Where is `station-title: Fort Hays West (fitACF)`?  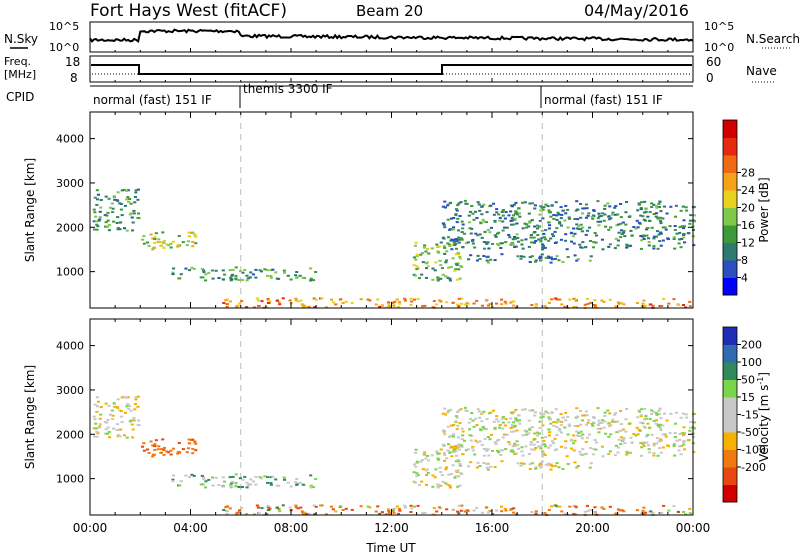
station-title: Fort Hays West (fitACF) is located at coordinates (188, 11).